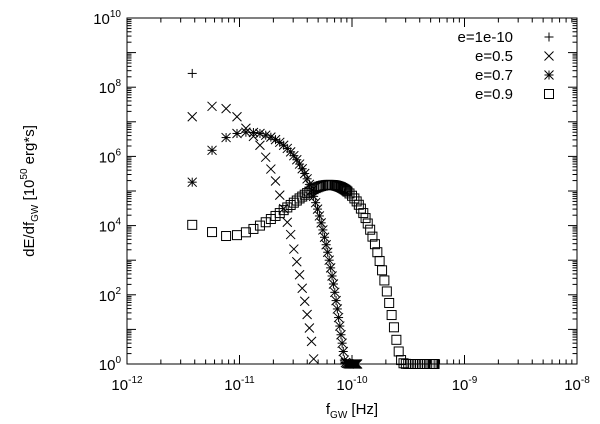  Describe the element at coordinates (127, 384) in the screenshot. I see `x-tick-label: 10⁻¹²` at that location.